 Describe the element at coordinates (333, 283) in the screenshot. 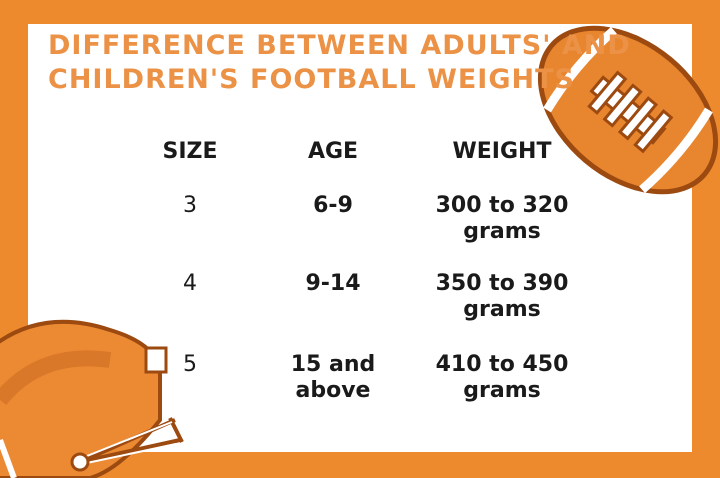

I see `table-cell: 9-14` at that location.